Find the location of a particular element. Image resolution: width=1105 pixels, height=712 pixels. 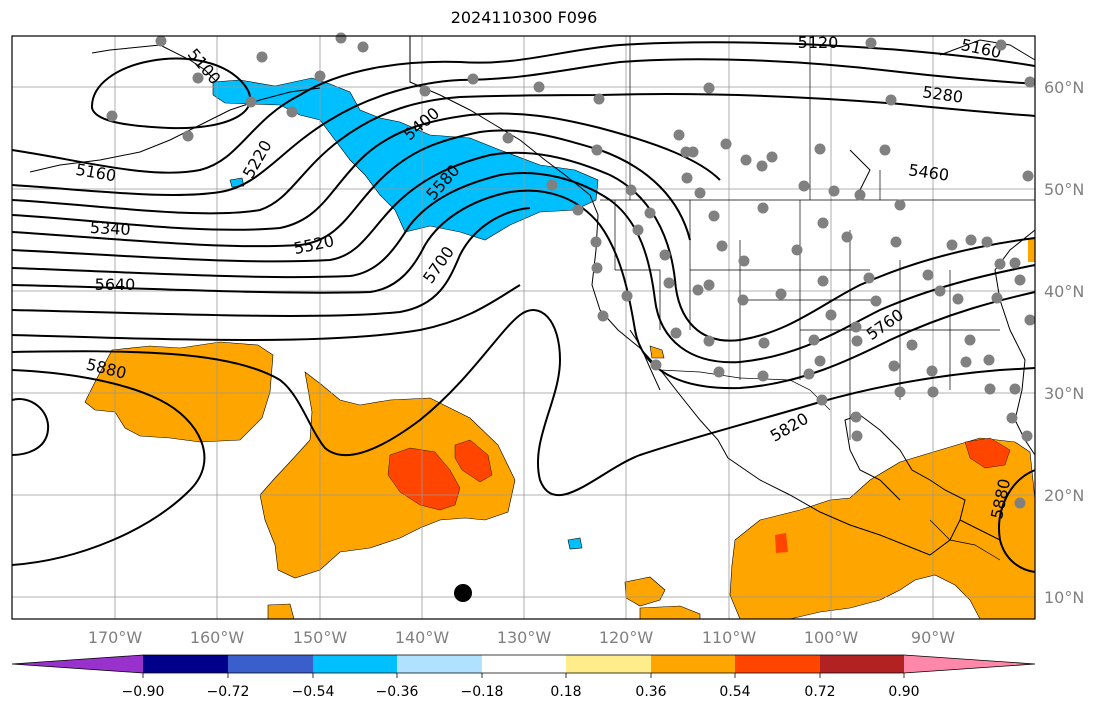

longitude-label: 90°W is located at coordinates (933, 637).